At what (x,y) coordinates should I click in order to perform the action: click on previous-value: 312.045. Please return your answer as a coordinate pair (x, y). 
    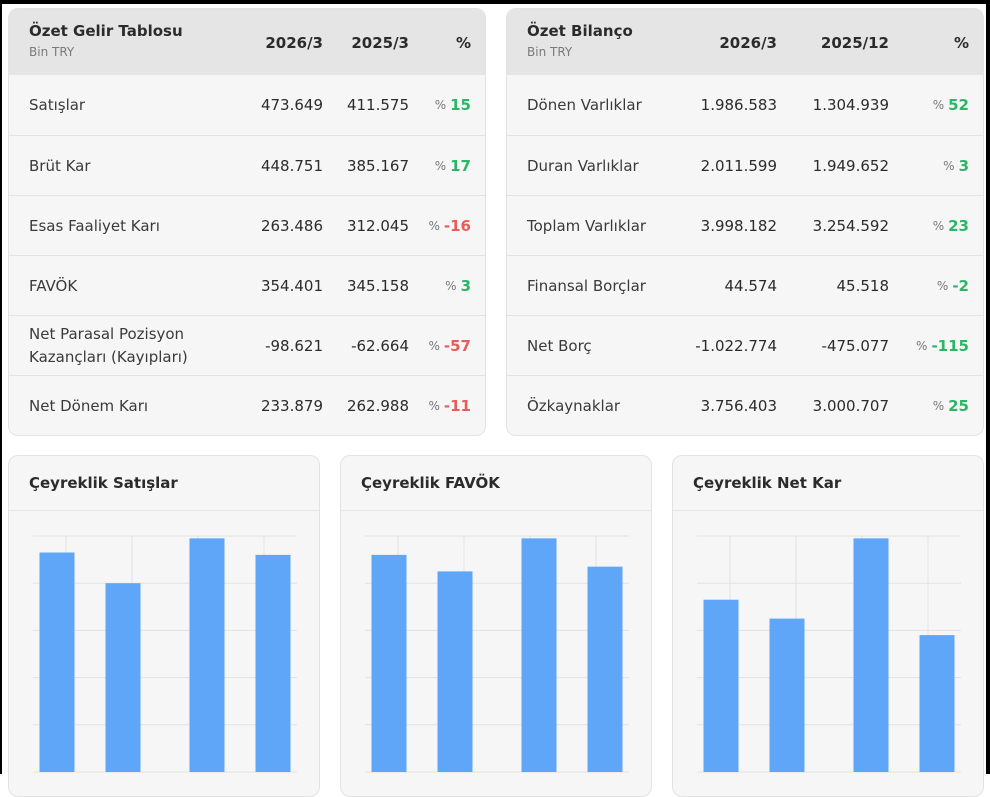
    Looking at the image, I should click on (377, 226).